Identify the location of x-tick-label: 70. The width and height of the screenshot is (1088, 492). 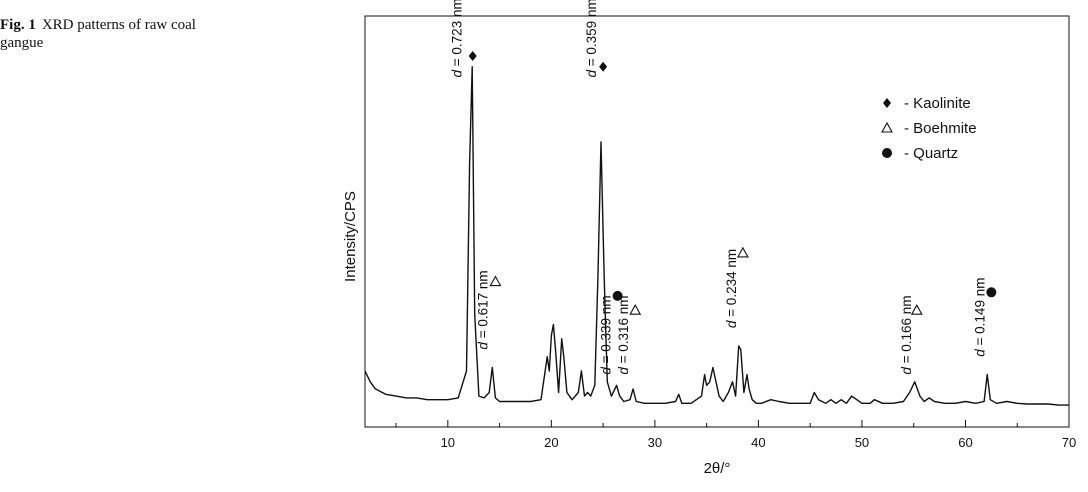
(1069, 442).